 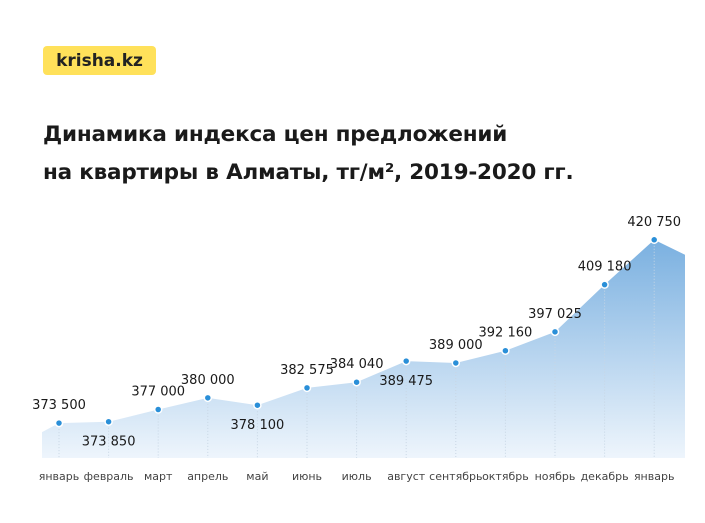 I want to click on krisha-logo: krisha.kz, so click(x=99, y=60).